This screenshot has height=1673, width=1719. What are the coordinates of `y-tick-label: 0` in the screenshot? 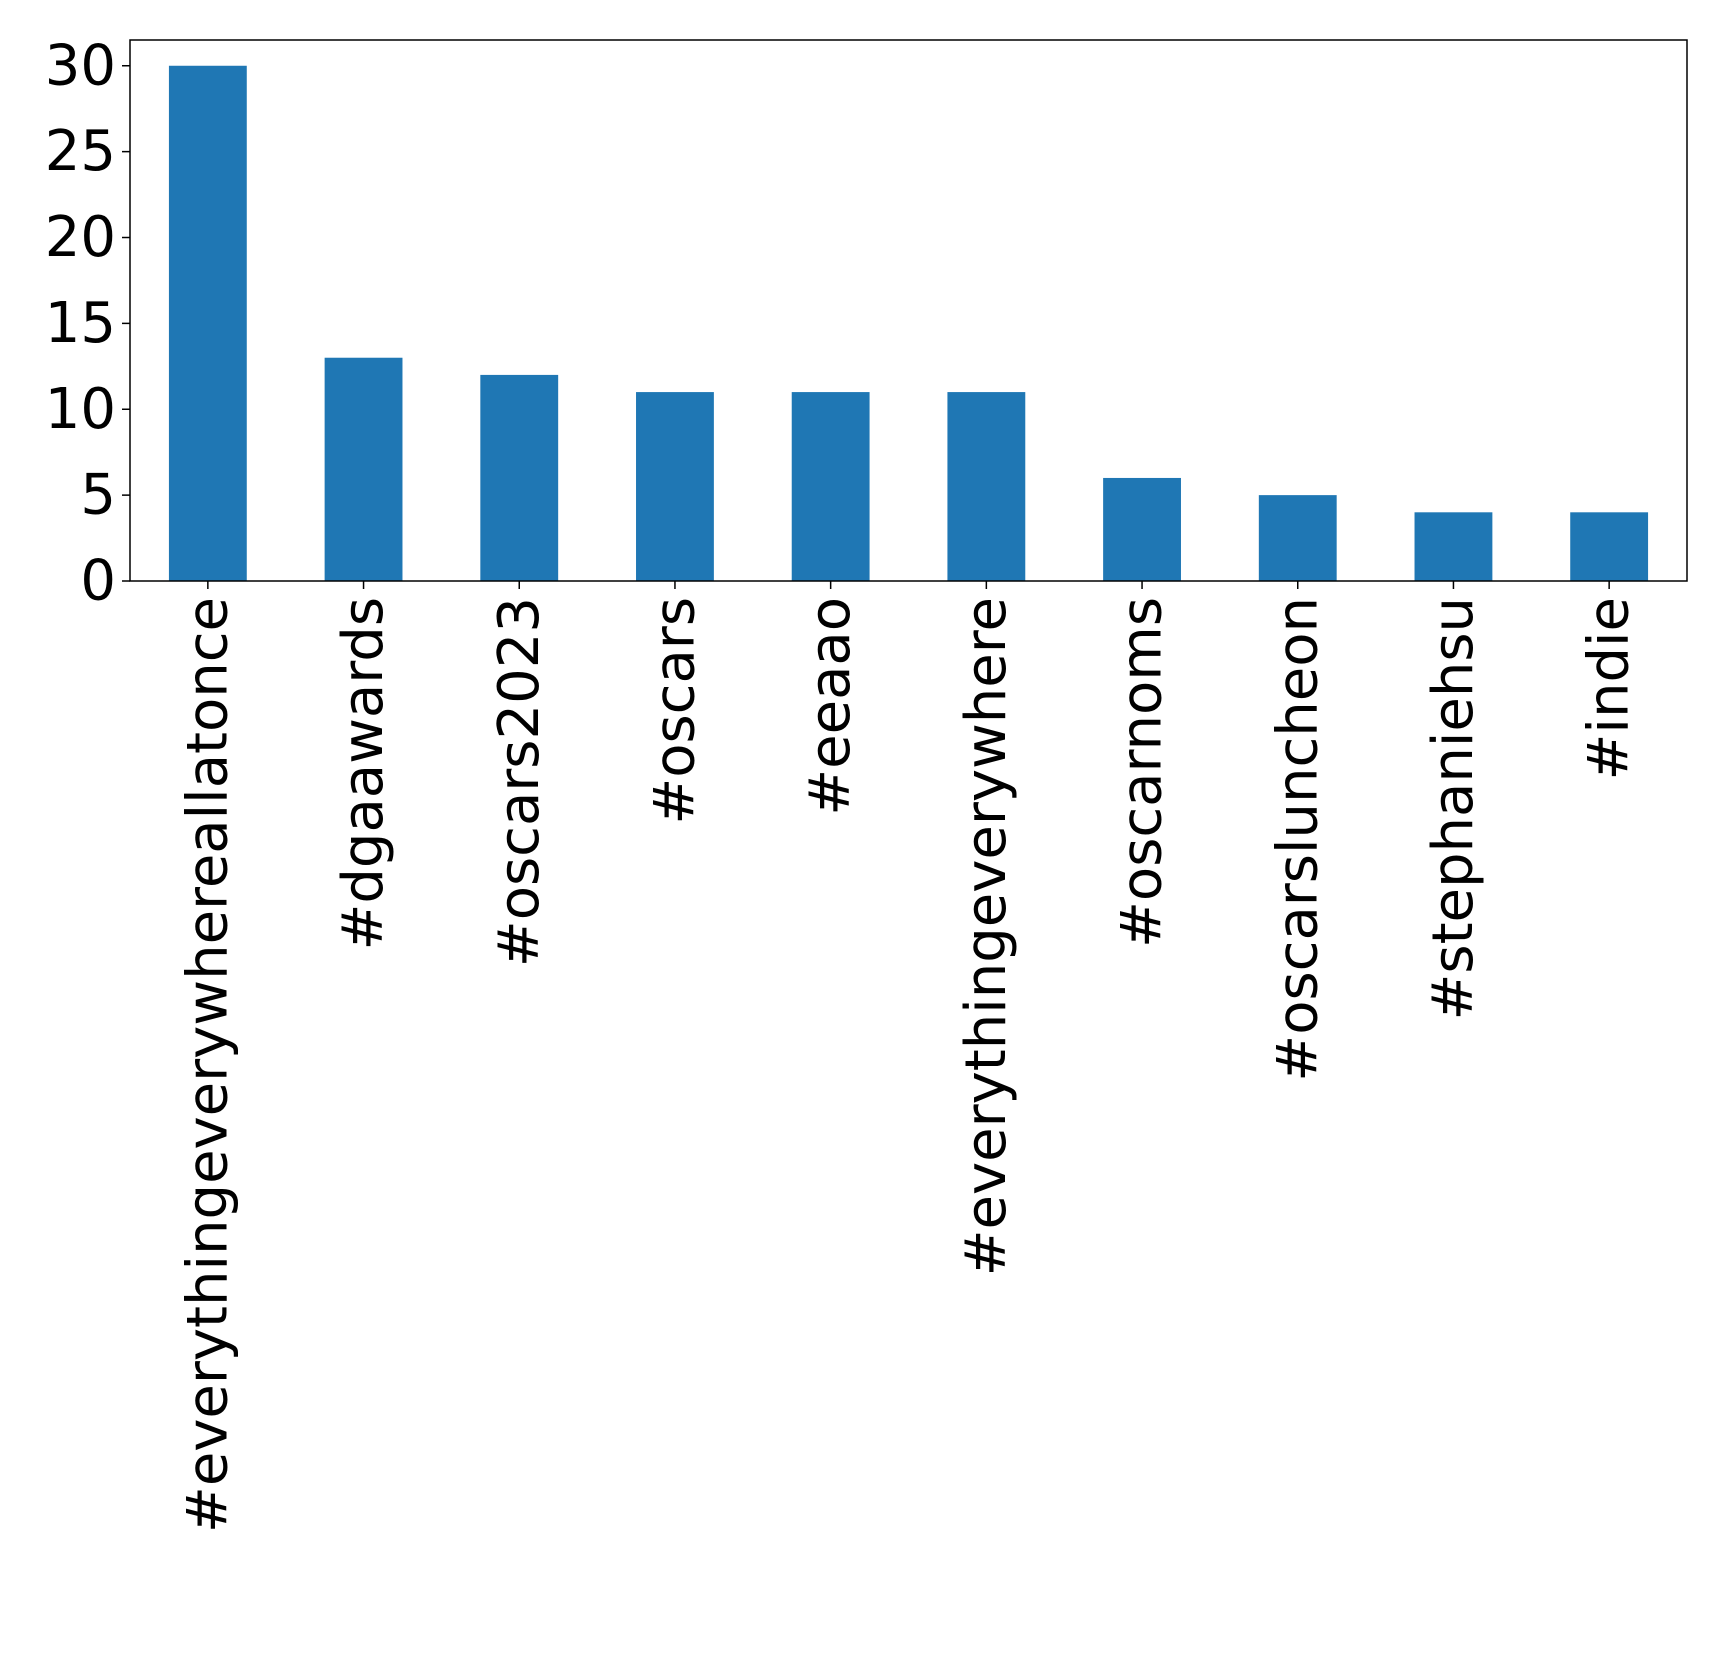 It's located at (98, 581).